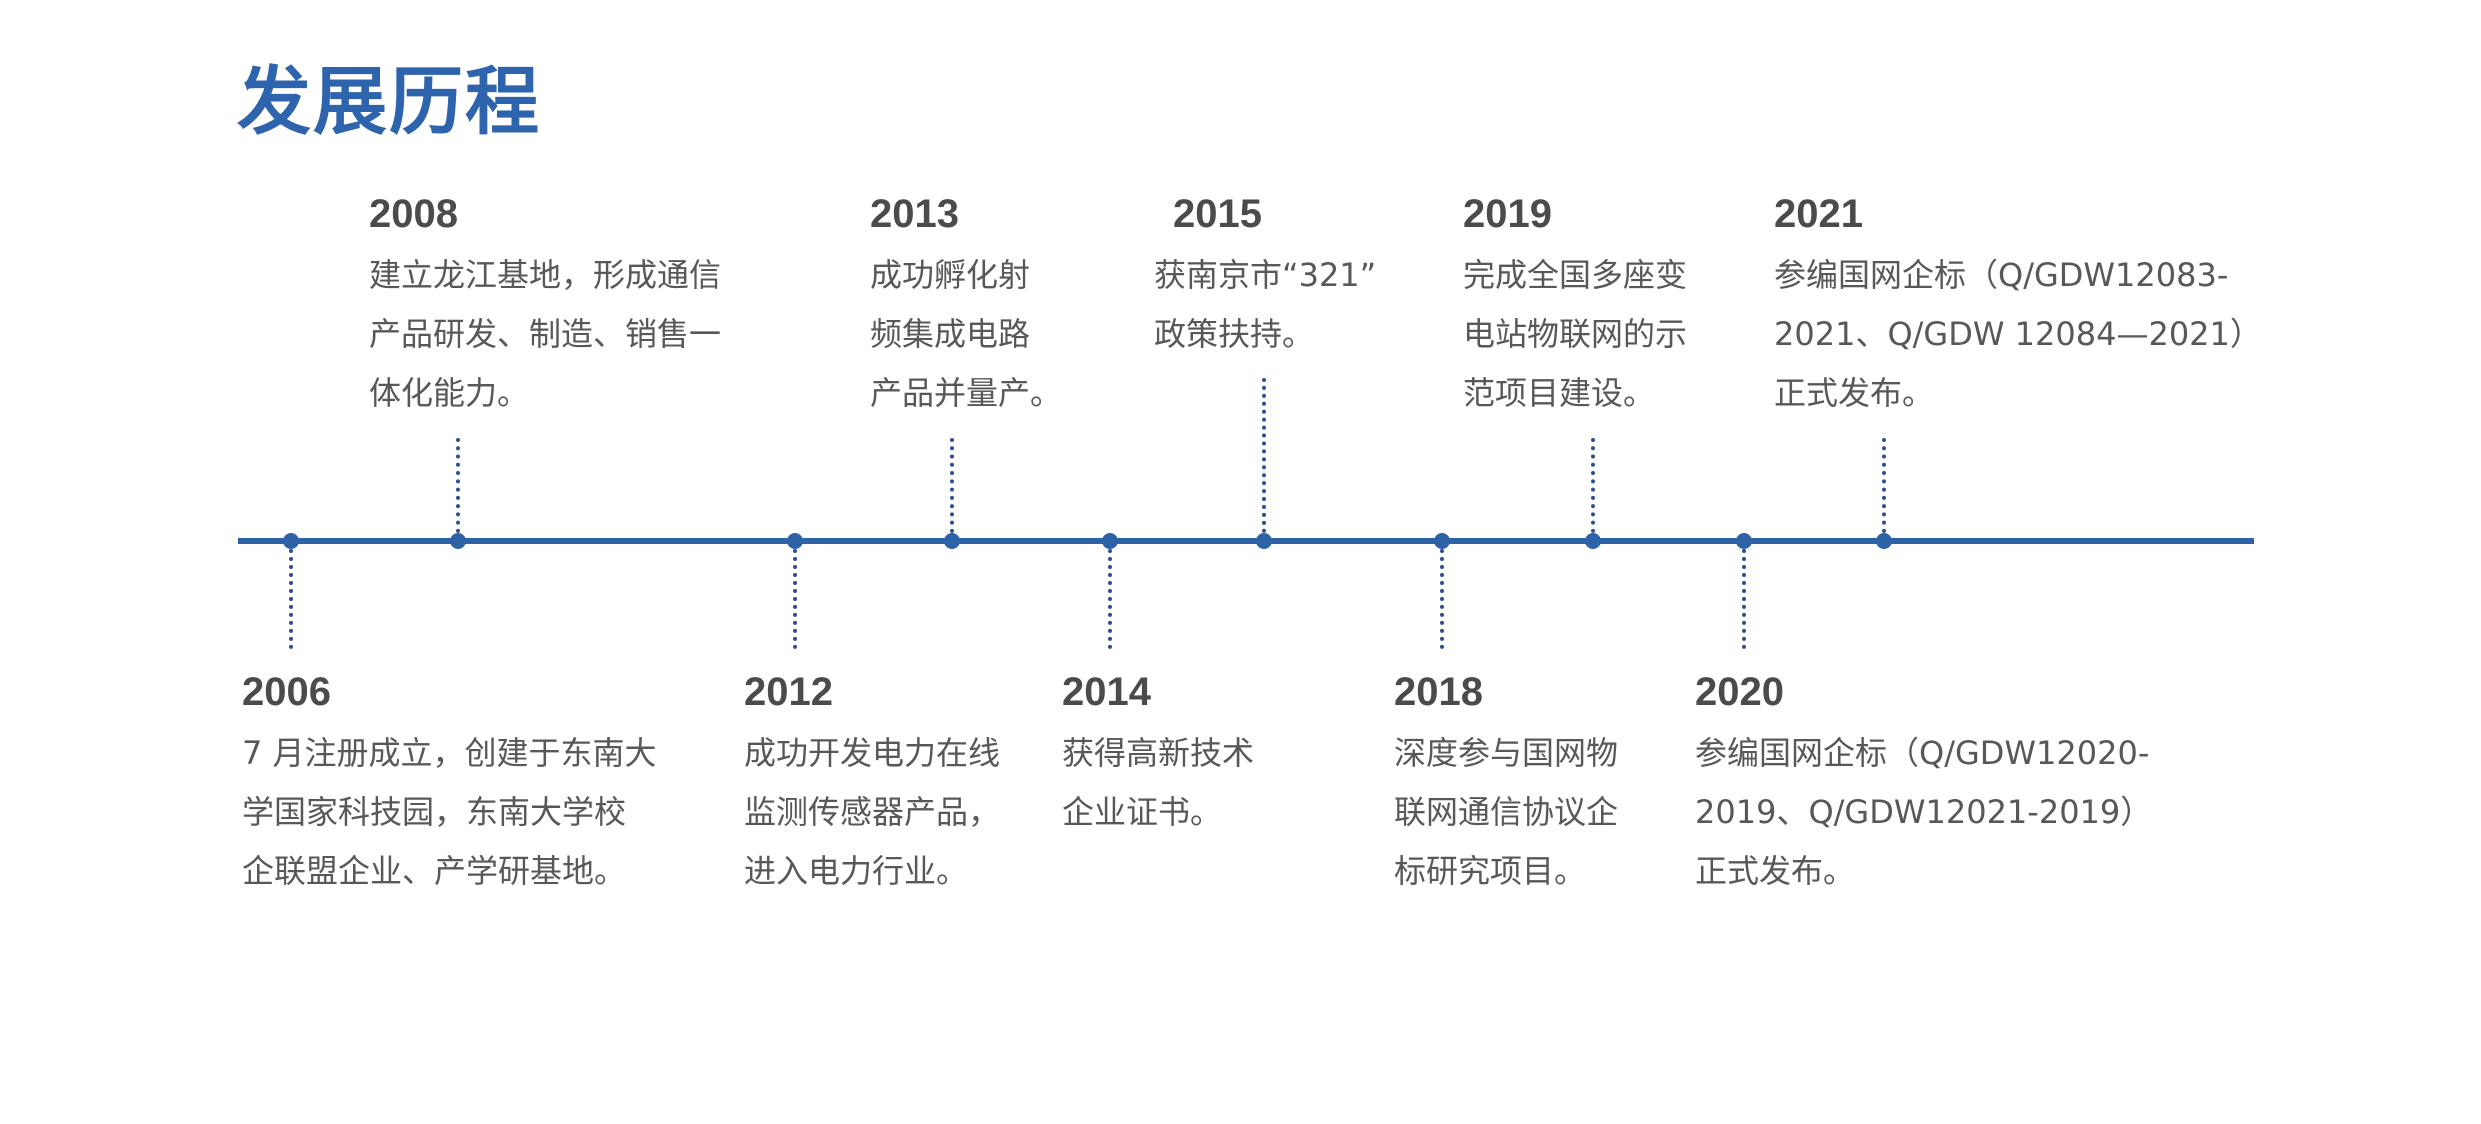  I want to click on event-description-line: 标研究项目。, so click(1490, 871).